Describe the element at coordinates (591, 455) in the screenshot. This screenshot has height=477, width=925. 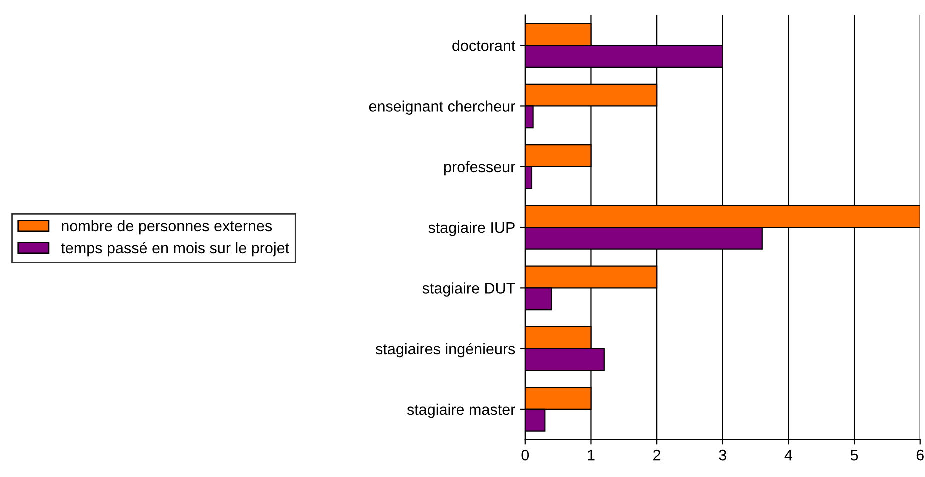
I see `x-tick-label: 1` at that location.